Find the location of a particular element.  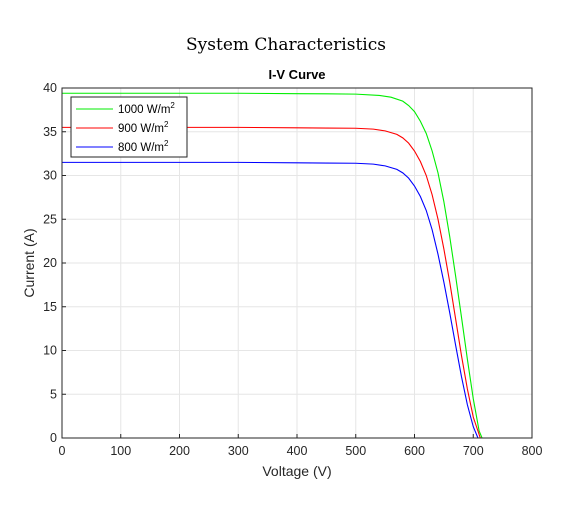

y-tick-label: 30 is located at coordinates (50, 176).